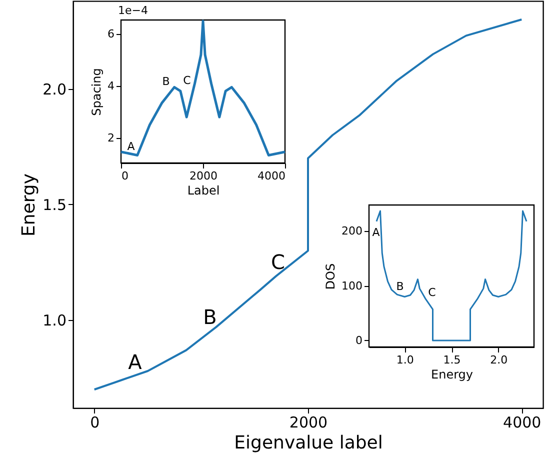 This screenshot has height=464, width=559. Describe the element at coordinates (405, 360) in the screenshot. I see `x-tick-label: 1.0` at that location.